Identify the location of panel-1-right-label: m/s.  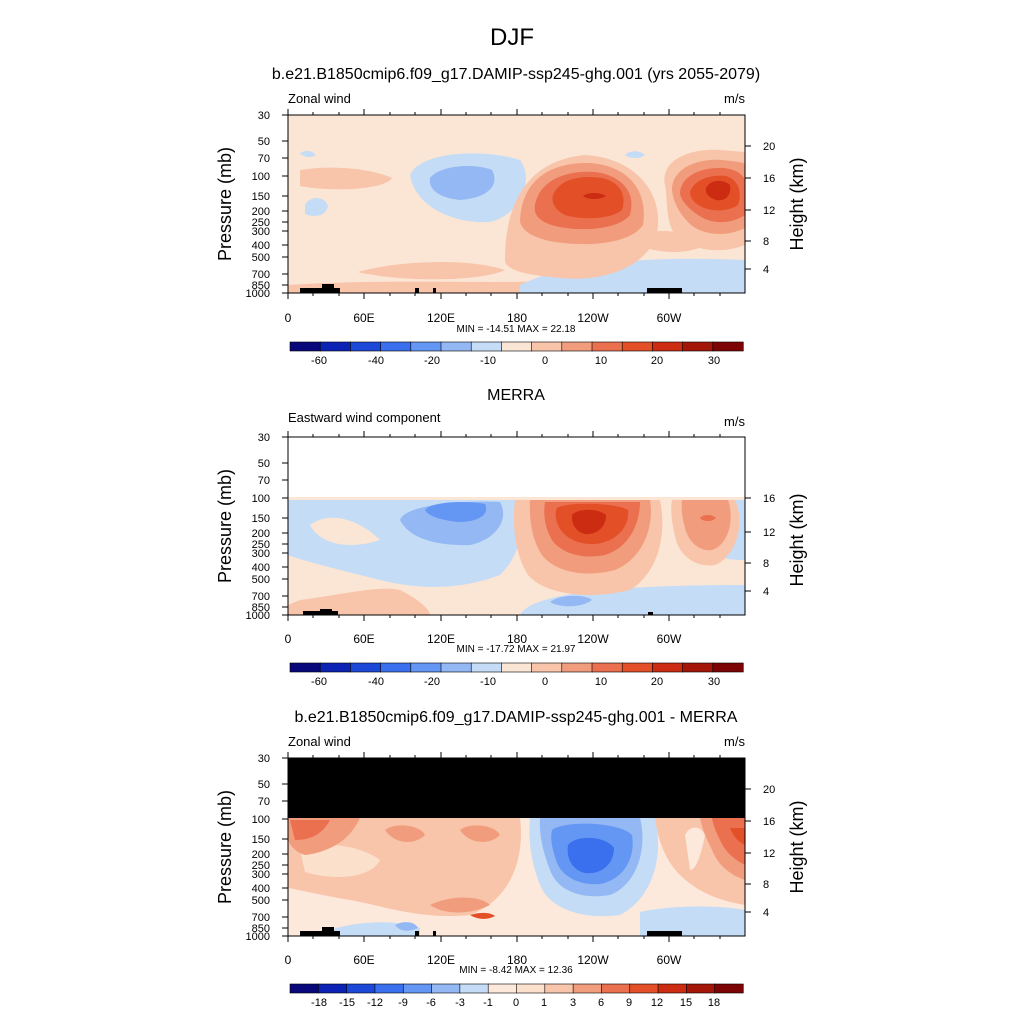
(734, 98).